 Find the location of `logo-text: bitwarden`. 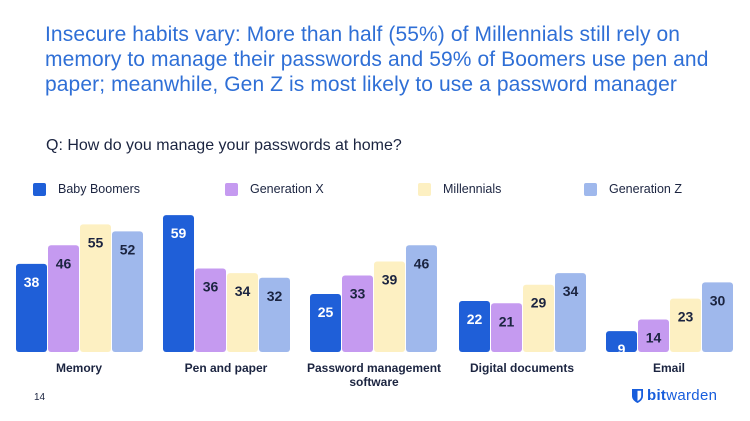

logo-text: bitwarden is located at coordinates (682, 395).